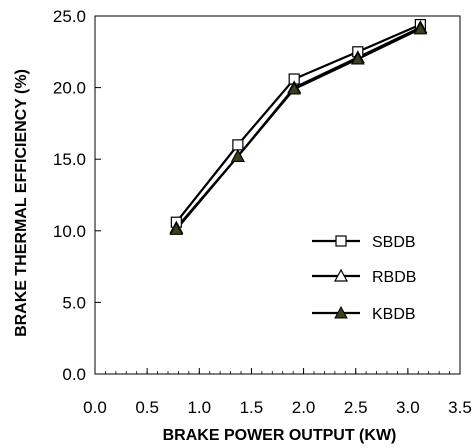  Describe the element at coordinates (252, 407) in the screenshot. I see `x-tick-label: 1.5` at that location.